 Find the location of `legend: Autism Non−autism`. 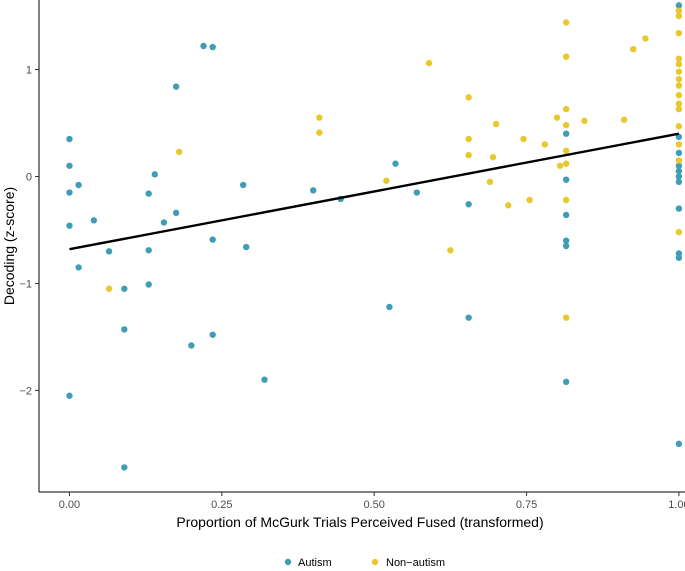

legend: Autism Non−autism is located at coordinates (364, 563).